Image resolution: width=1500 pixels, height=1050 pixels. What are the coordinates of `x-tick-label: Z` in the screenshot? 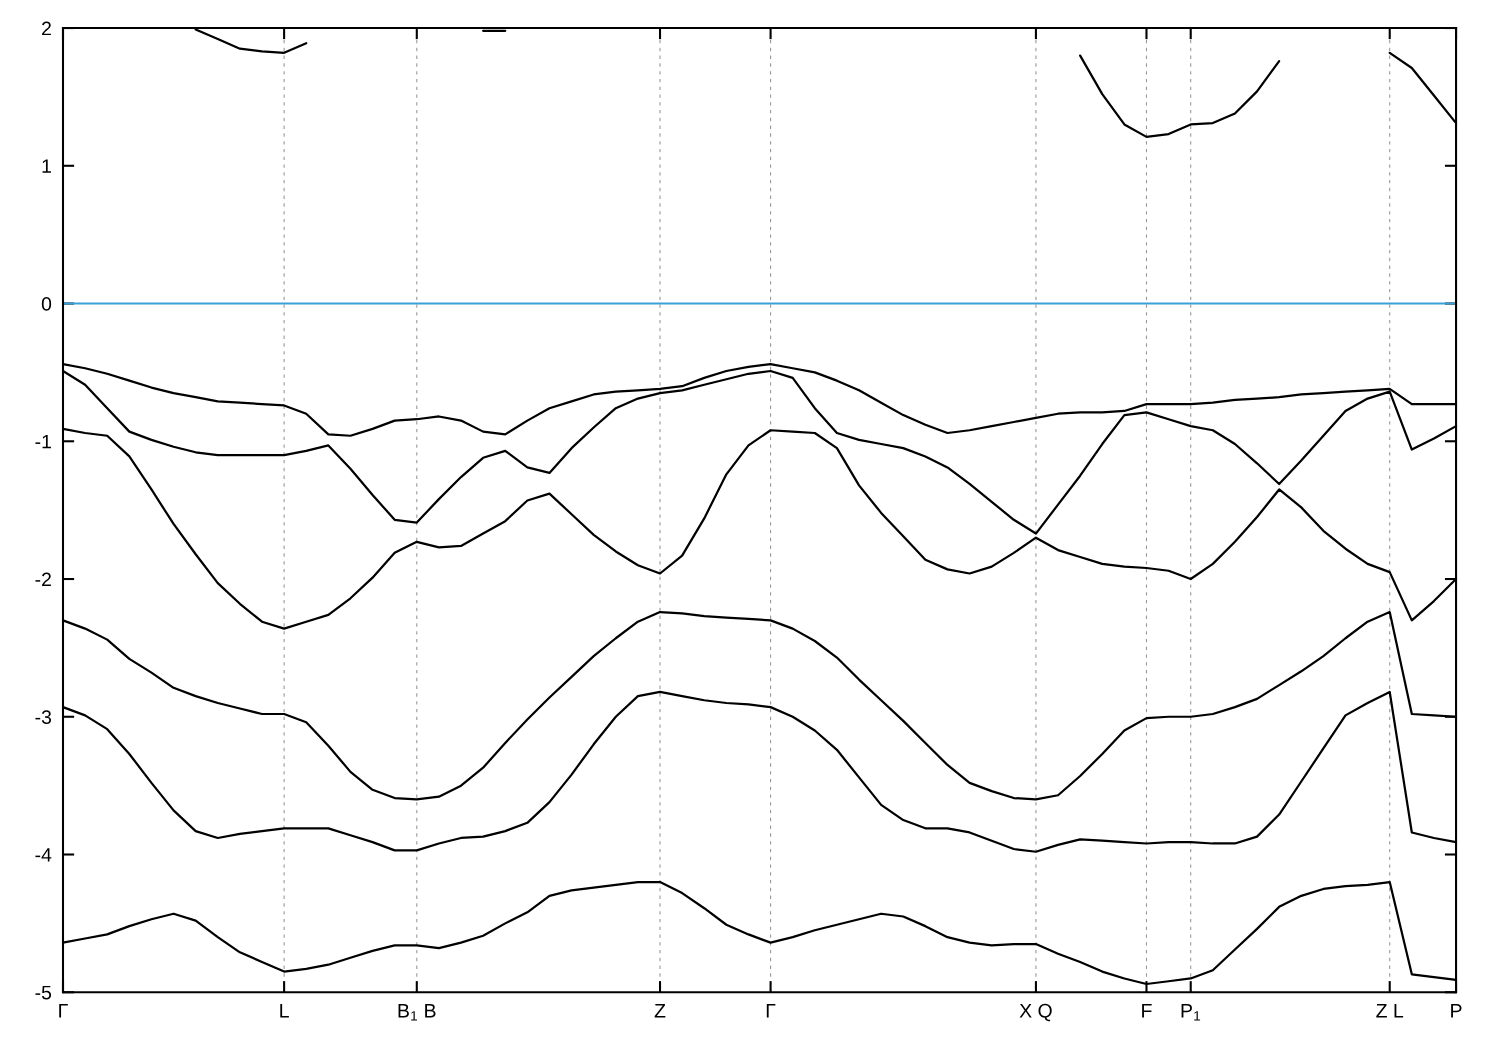 It's located at (660, 1011).